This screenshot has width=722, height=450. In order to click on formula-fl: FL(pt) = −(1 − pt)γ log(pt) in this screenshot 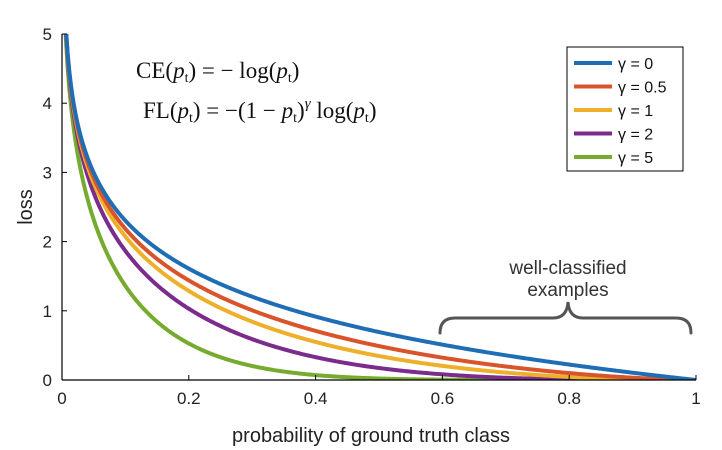, I will do `click(259, 111)`.